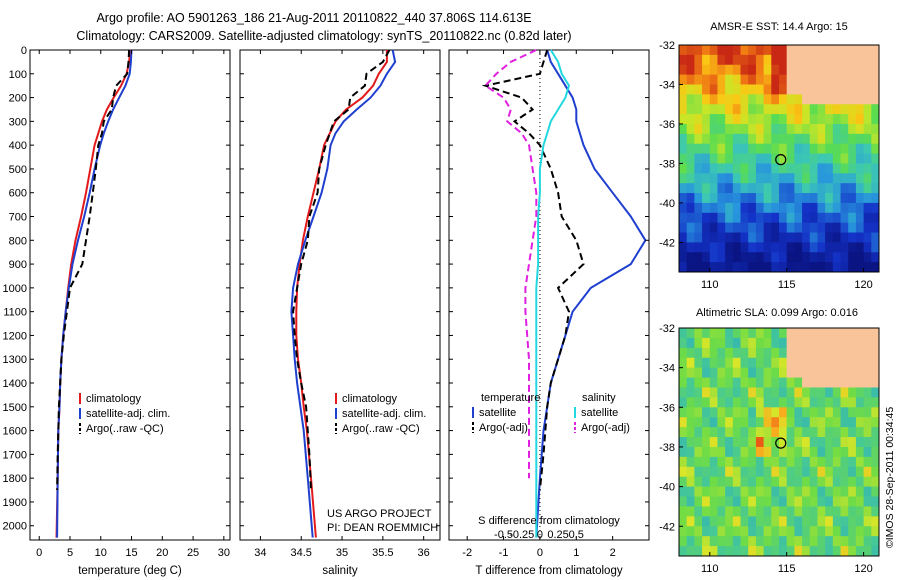 This screenshot has height=580, width=900. What do you see at coordinates (39, 553) in the screenshot?
I see `x-tick-label: 0` at bounding box center [39, 553].